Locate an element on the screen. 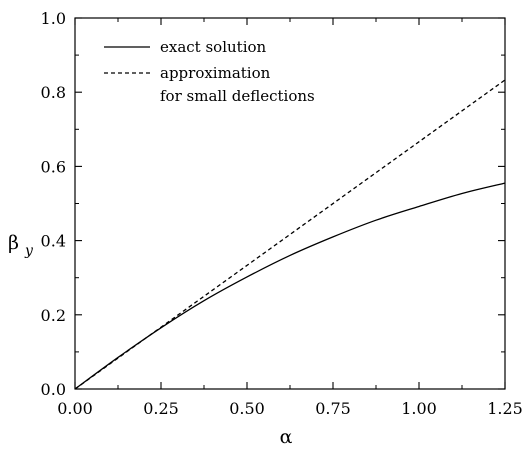 This screenshot has width=525, height=451. y-tick-label: 1.0 is located at coordinates (53, 18).